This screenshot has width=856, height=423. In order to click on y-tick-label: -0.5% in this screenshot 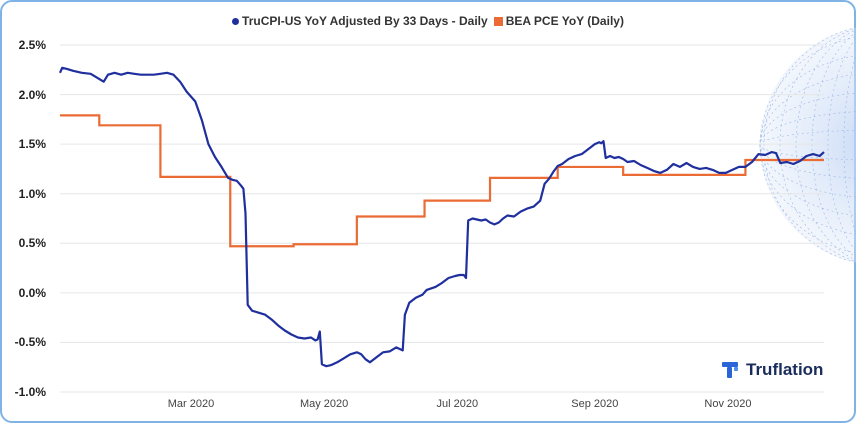, I will do `click(30, 342)`.